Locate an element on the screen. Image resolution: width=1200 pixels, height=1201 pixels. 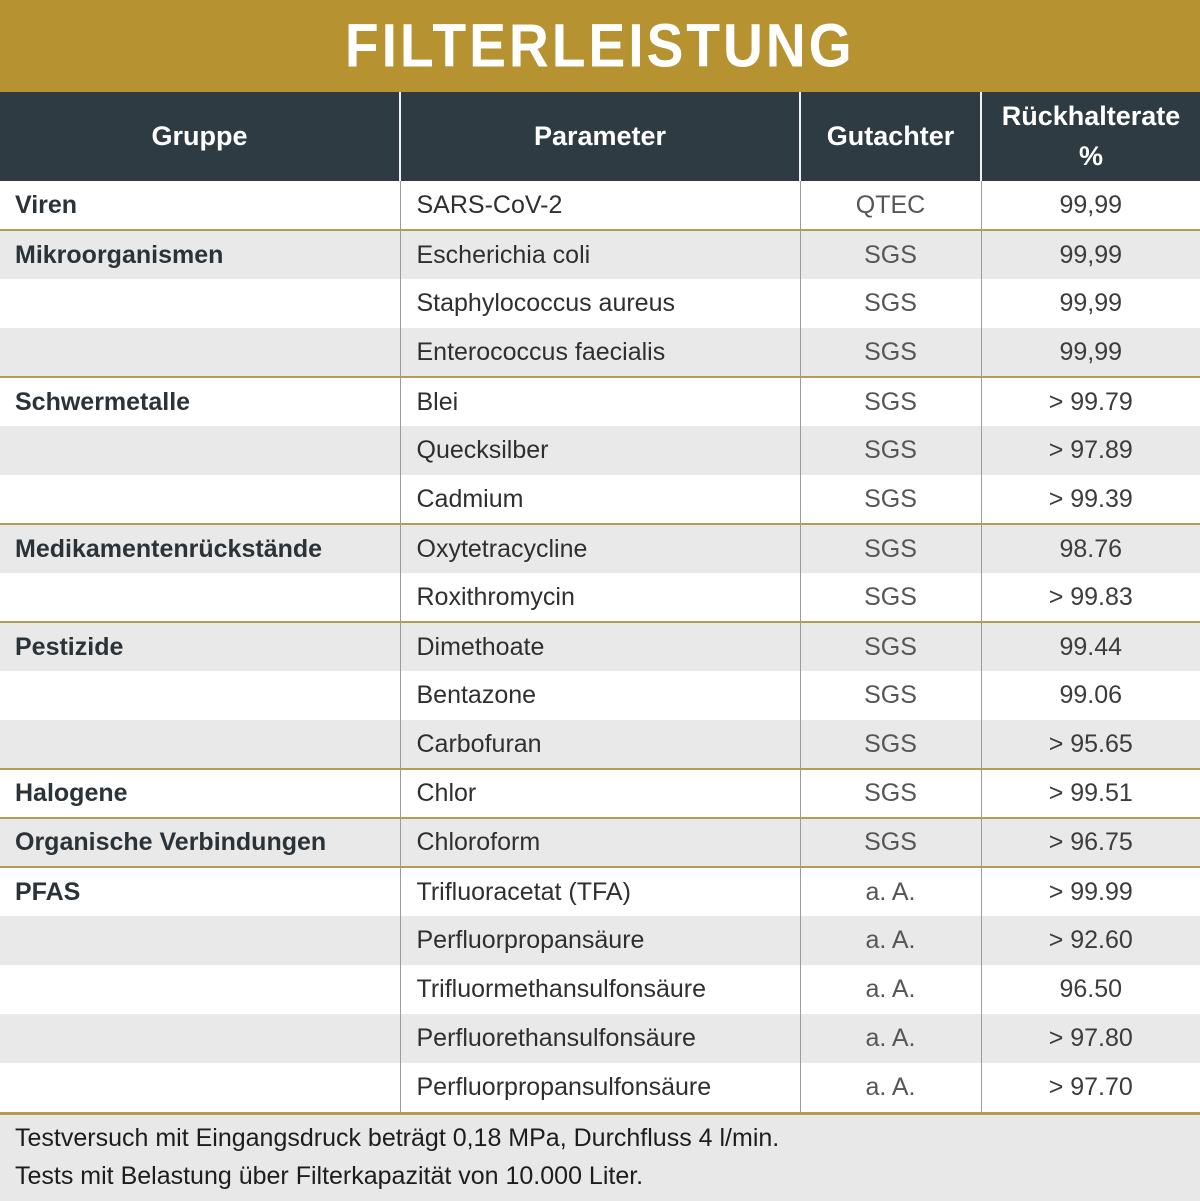
retention-rate-cell: > 99.79 is located at coordinates (1090, 401).